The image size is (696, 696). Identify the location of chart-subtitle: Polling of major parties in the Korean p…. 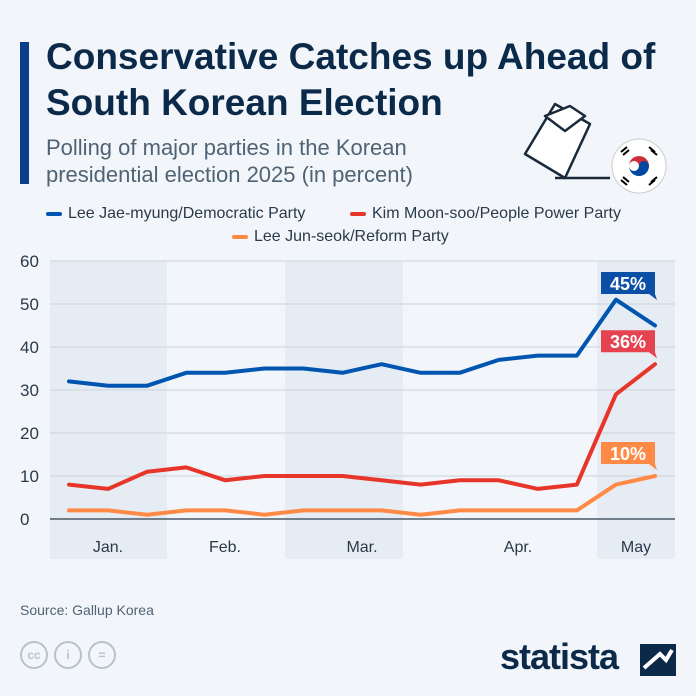
(229, 161).